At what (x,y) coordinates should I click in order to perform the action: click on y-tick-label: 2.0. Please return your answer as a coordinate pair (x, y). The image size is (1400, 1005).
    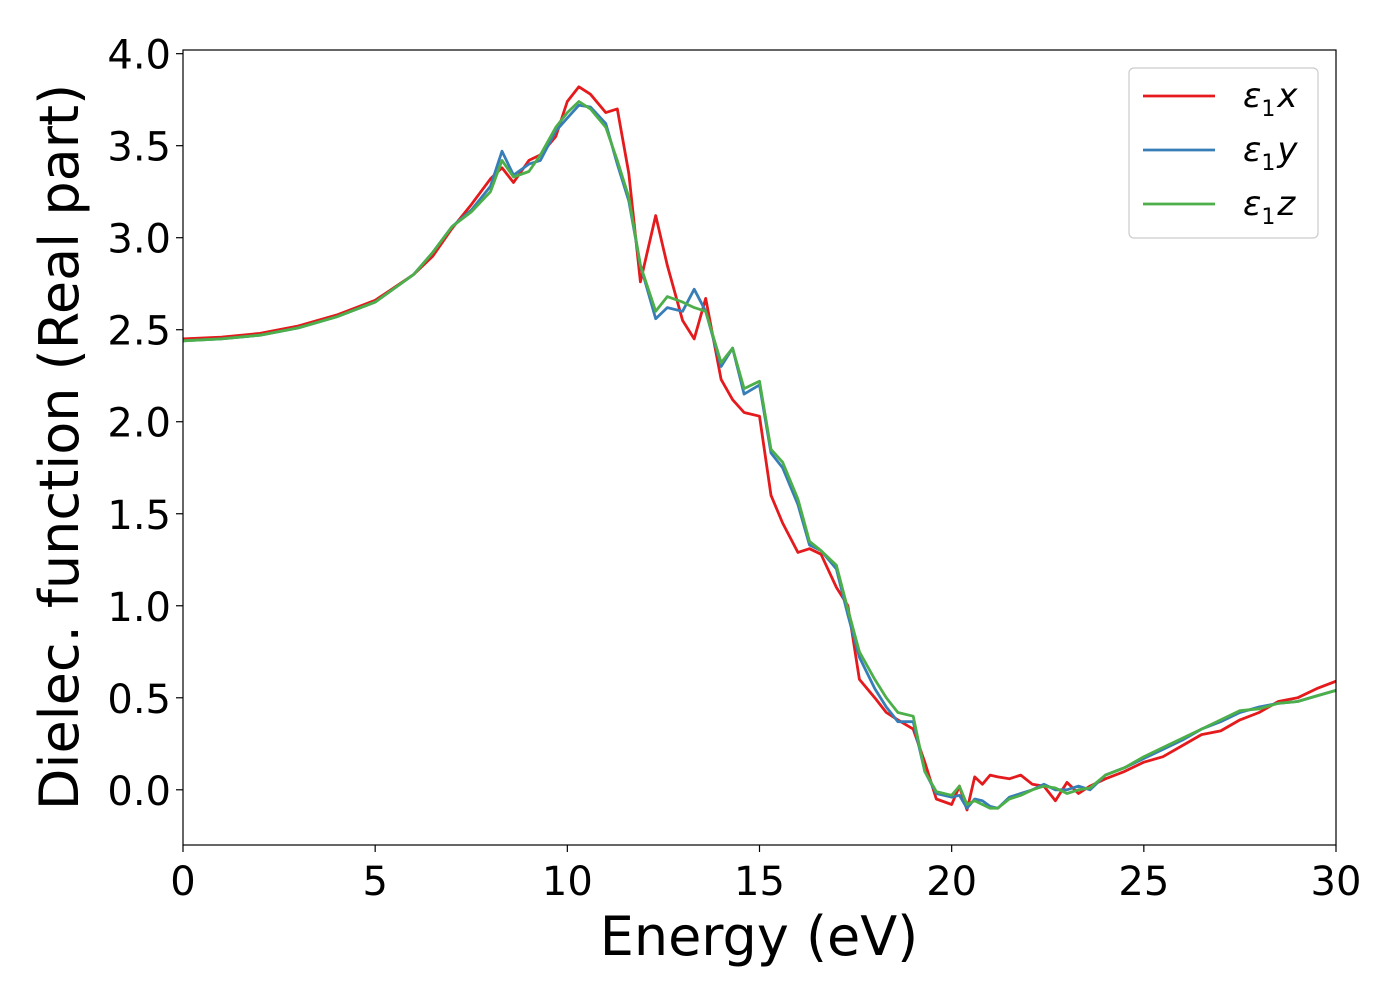
    Looking at the image, I should click on (139, 424).